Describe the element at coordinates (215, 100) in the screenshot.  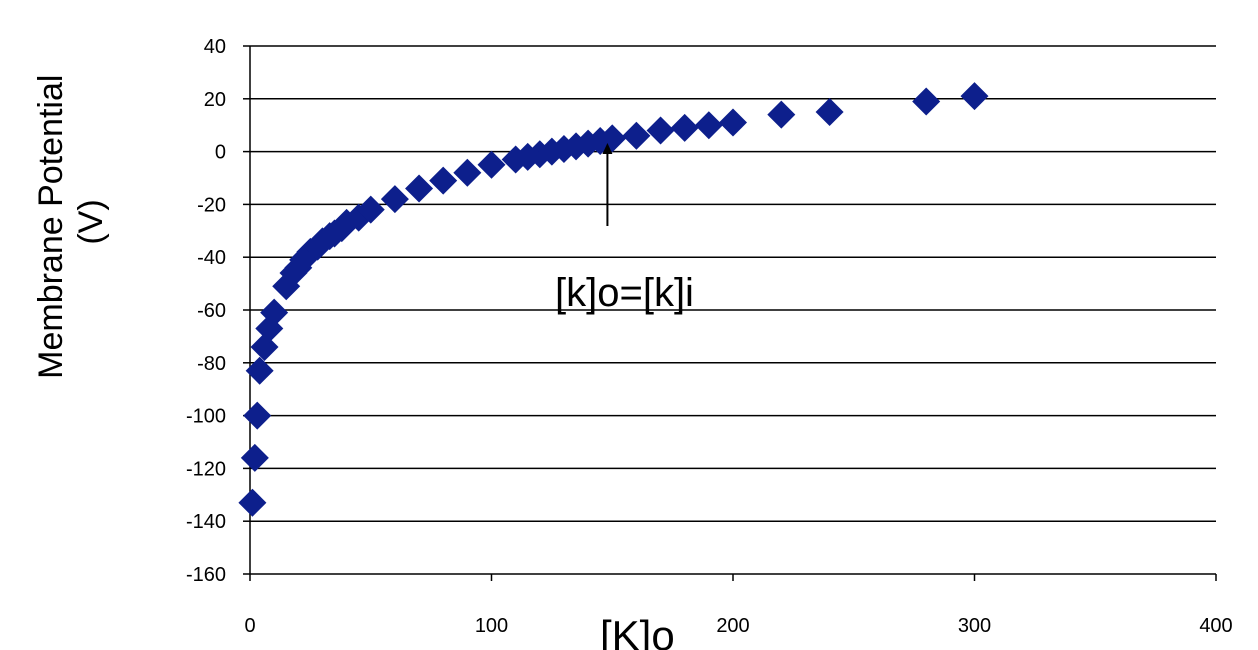
I see `y-tick-label: 20` at that location.